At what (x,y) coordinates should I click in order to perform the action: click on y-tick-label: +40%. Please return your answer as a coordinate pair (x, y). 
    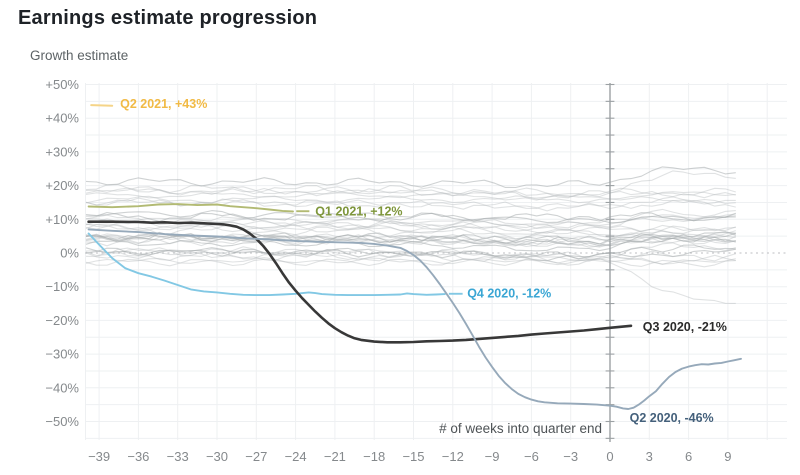
    Looking at the image, I should click on (62, 118).